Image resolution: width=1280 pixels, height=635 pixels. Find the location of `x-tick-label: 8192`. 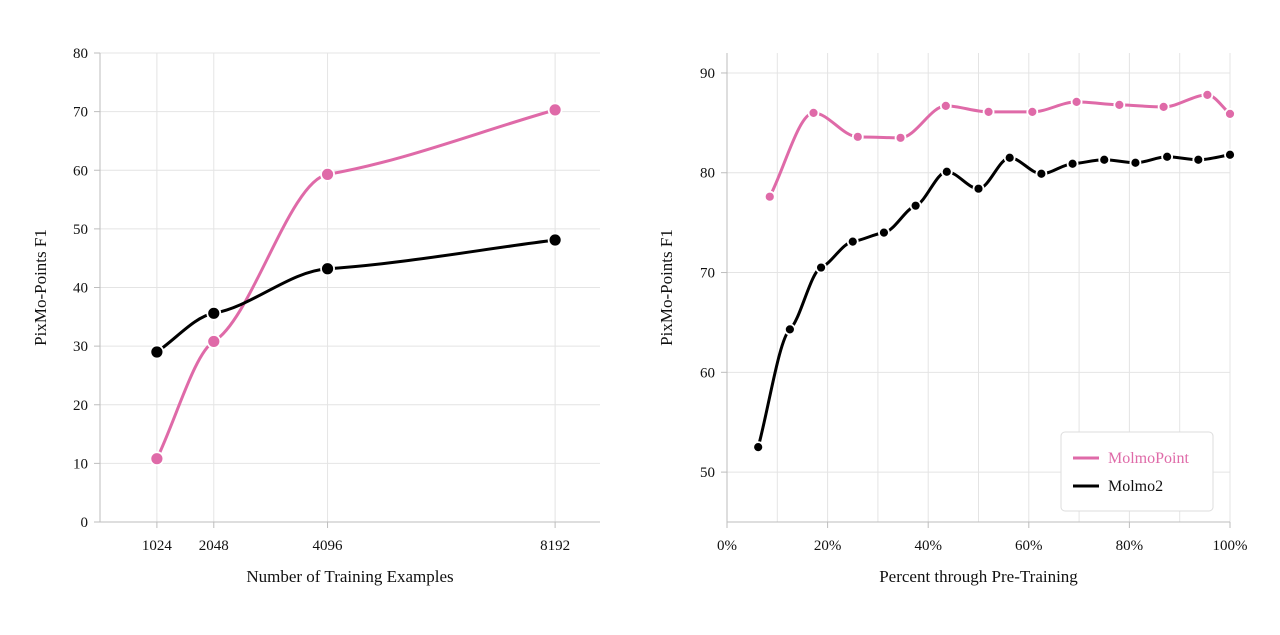

x-tick-label: 8192 is located at coordinates (555, 546).